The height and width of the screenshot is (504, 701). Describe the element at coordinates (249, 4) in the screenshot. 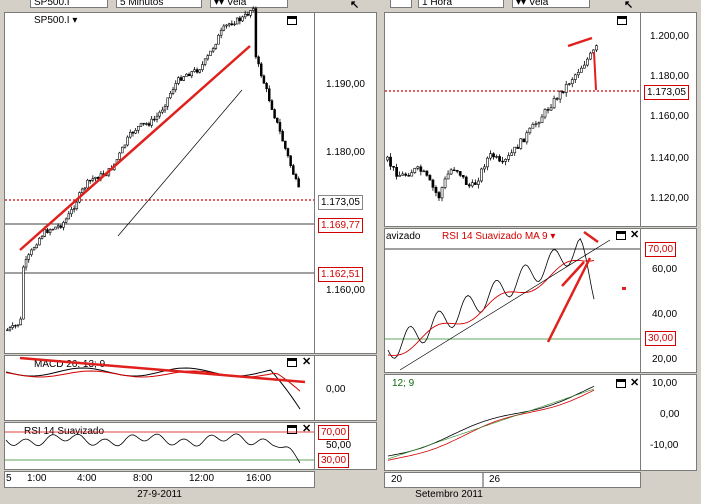

I see `chart-mode-field: ▾▾ Vela` at that location.